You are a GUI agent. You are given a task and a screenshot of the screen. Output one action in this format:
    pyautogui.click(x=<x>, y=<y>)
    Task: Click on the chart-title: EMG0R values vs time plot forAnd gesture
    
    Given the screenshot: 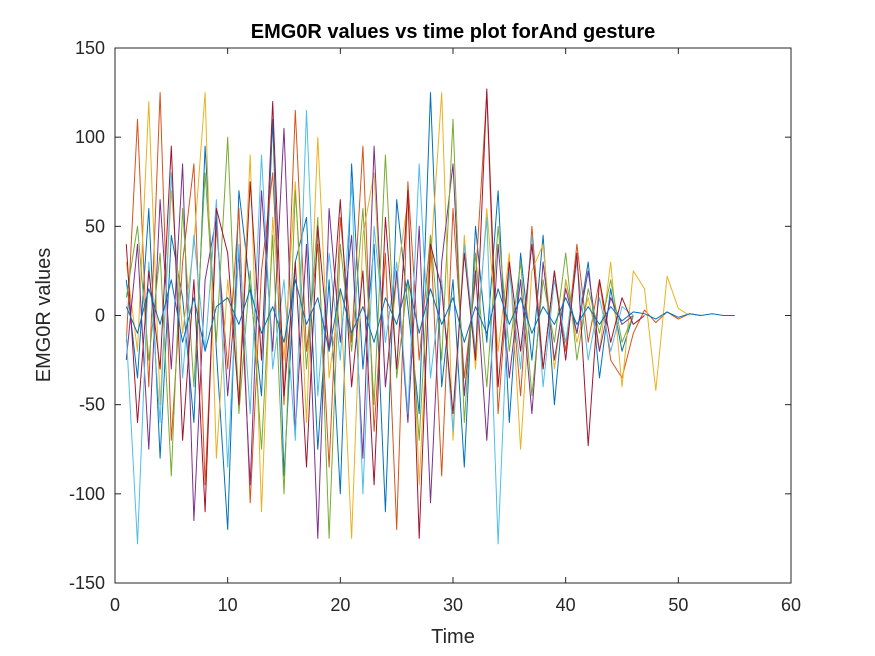 What is the action you would take?
    pyautogui.click(x=453, y=32)
    